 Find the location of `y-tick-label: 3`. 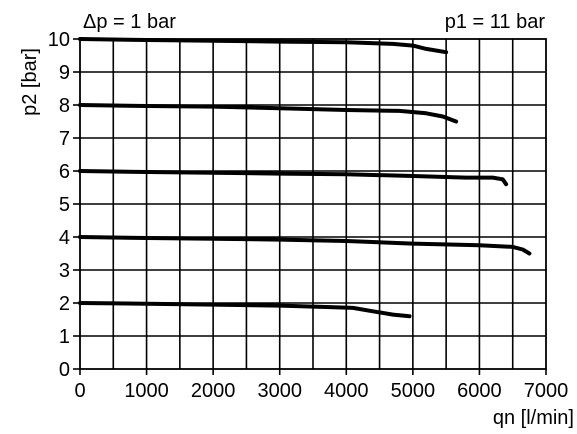

y-tick-label: 3 is located at coordinates (64, 271).